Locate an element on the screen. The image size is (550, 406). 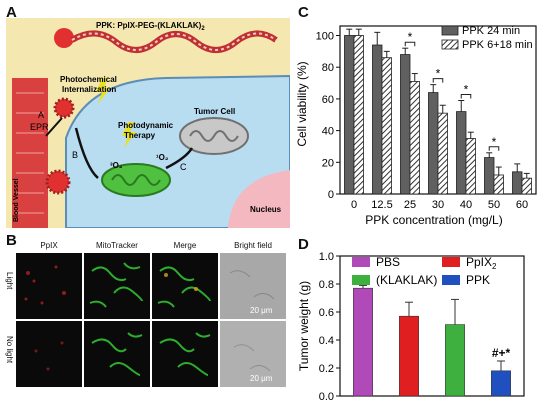
legend-label-d: PPK is located at coordinates (478, 280).